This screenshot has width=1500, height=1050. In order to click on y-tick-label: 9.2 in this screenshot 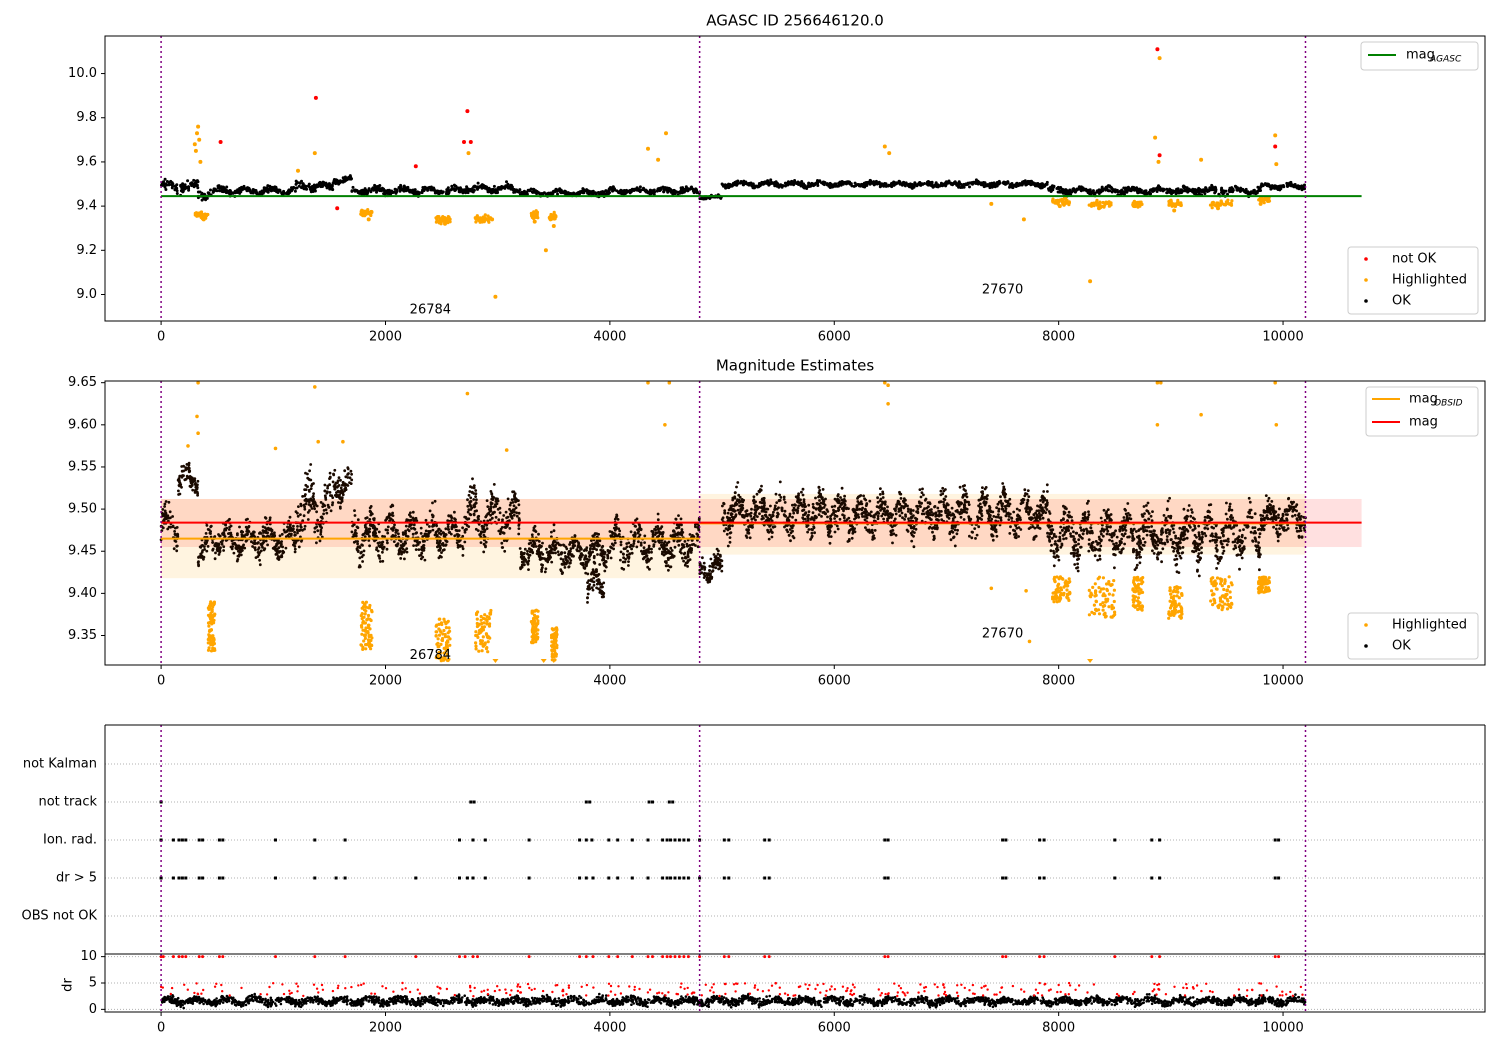, I will do `click(86, 250)`.